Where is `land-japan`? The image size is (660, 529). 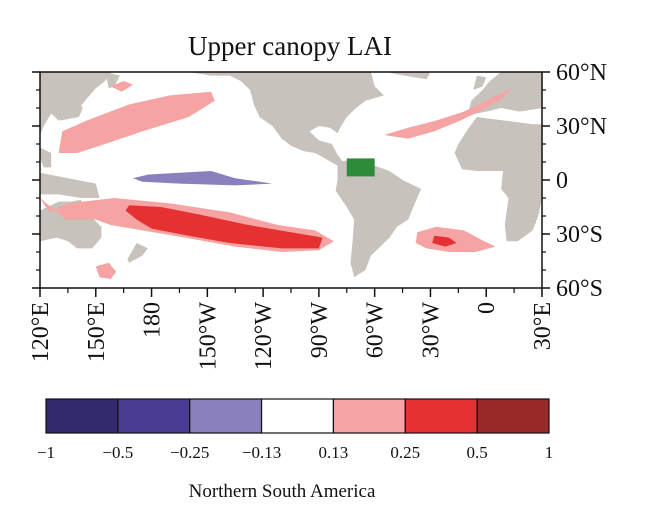
land-japan is located at coordinates (71, 110).